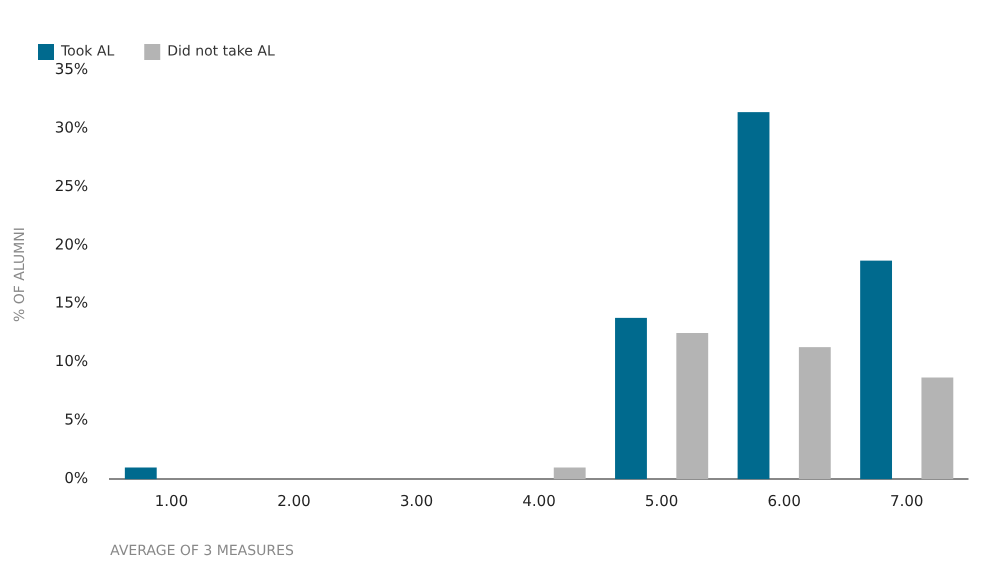 This screenshot has width=982, height=572. I want to click on y-tick-label: 35%, so click(71, 69).